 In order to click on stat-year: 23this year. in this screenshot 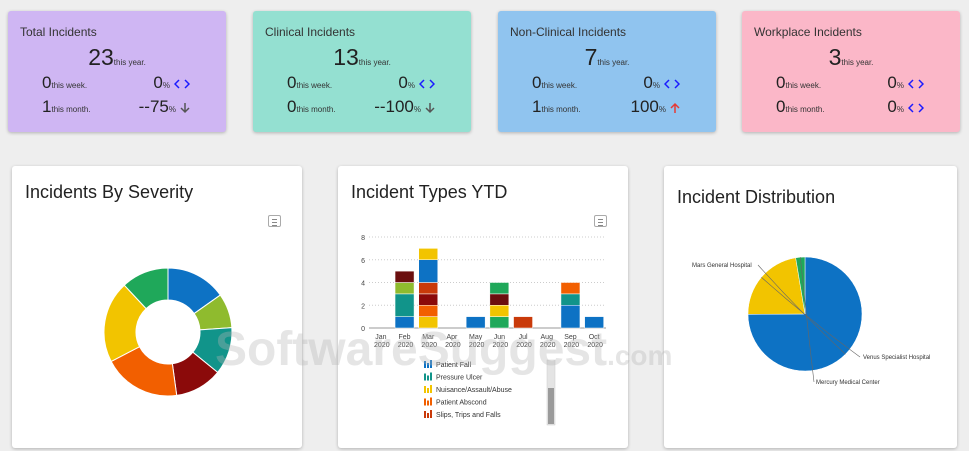, I will do `click(117, 57)`.